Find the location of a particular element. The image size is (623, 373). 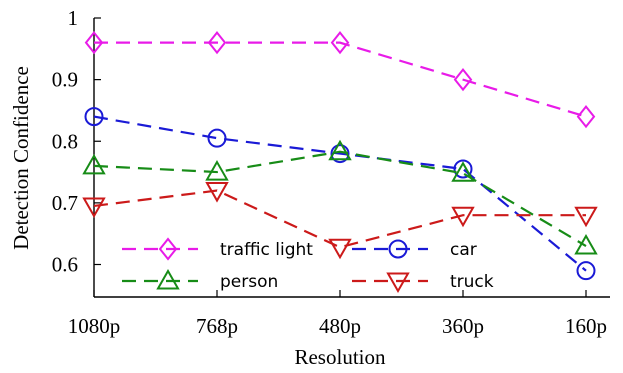

y-axis-title: Detection Confidence is located at coordinates (21, 158).